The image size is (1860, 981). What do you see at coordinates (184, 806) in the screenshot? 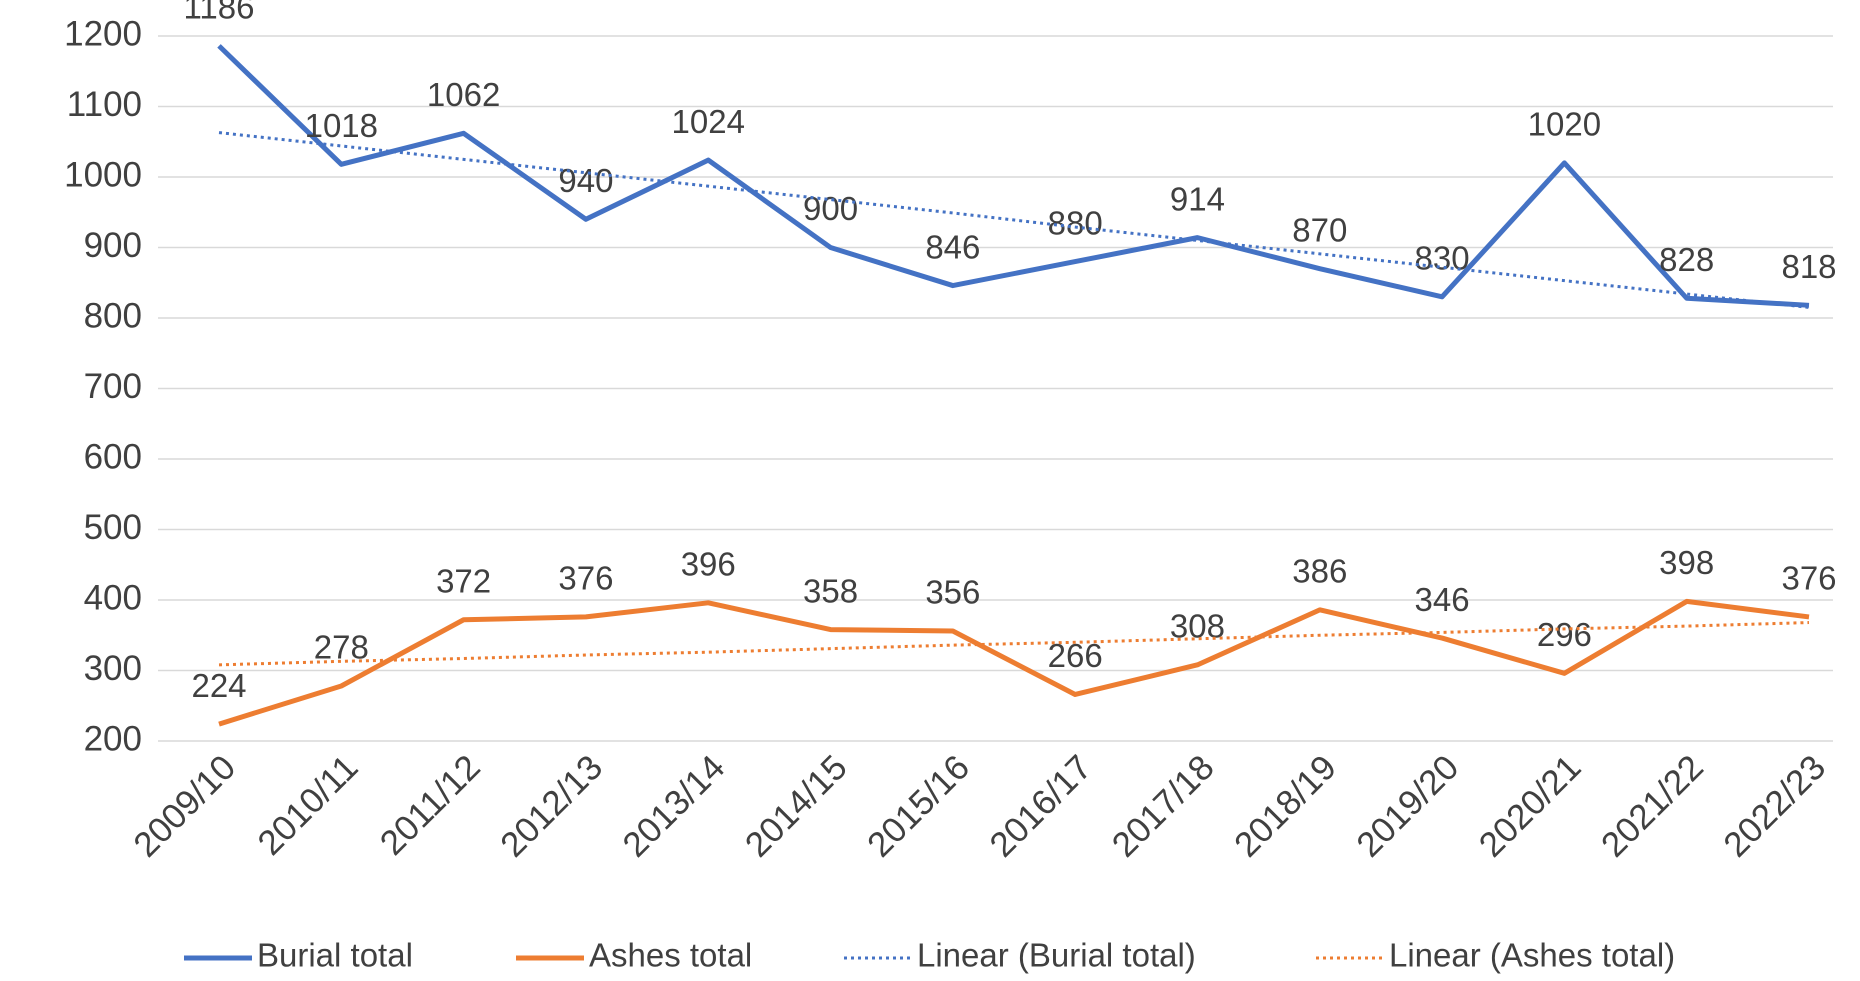
I see `x-tick-label: 2009/10` at bounding box center [184, 806].